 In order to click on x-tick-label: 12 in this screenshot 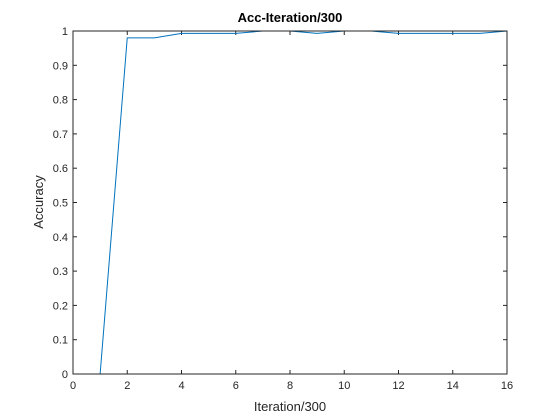, I will do `click(398, 386)`.